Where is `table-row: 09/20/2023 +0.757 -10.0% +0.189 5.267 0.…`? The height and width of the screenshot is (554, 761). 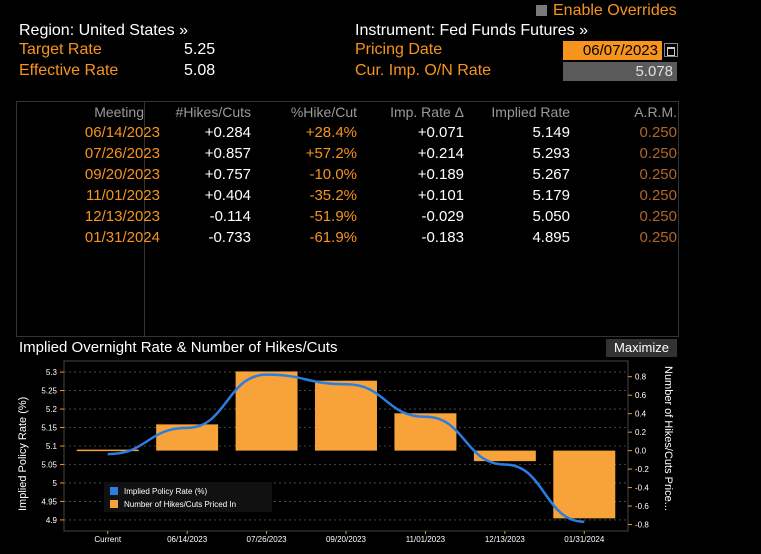
table-row: 09/20/2023 +0.757 -10.0% +0.189 5.267 0.… is located at coordinates (347, 174).